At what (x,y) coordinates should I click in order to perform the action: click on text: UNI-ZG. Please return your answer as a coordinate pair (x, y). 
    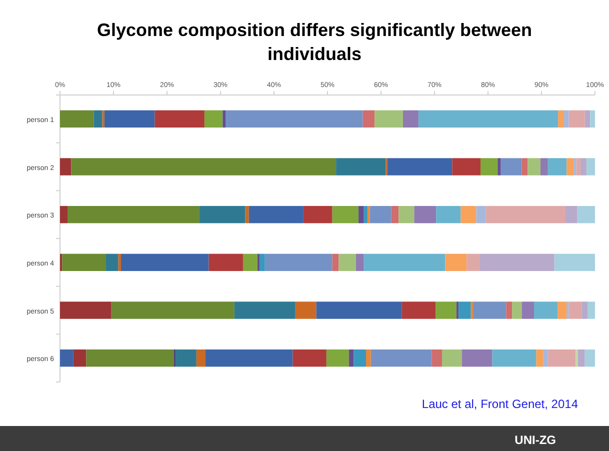
    Looking at the image, I should click on (535, 440).